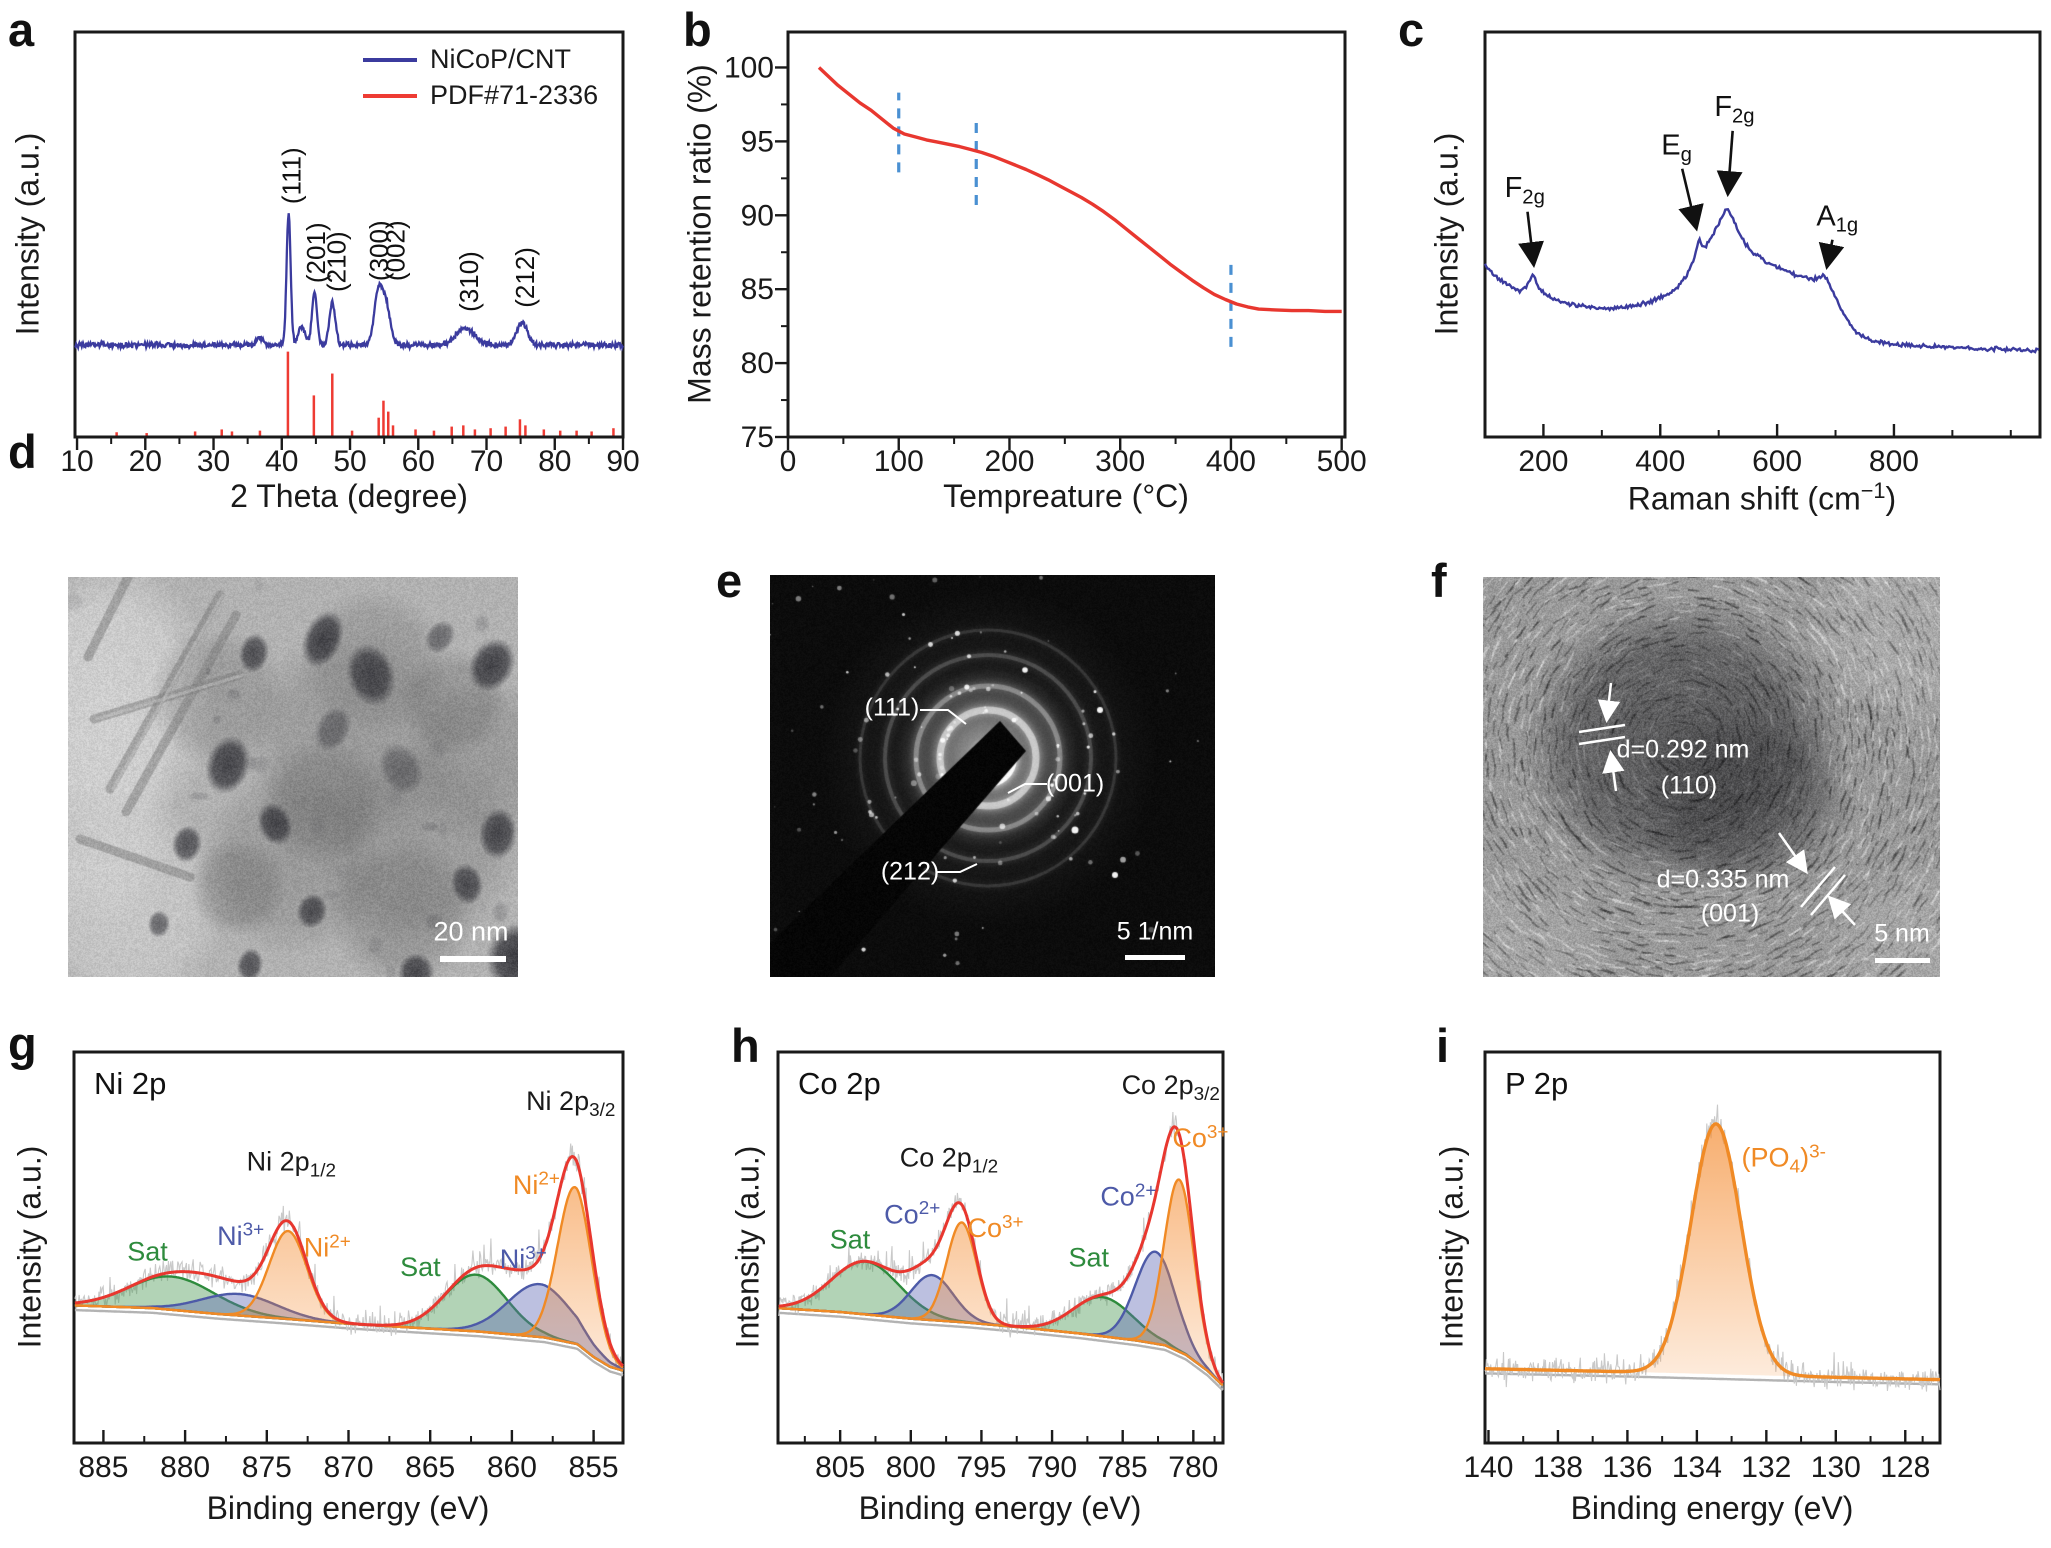  What do you see at coordinates (185, 1467) in the screenshot?
I see `x-tick-label: 880` at bounding box center [185, 1467].